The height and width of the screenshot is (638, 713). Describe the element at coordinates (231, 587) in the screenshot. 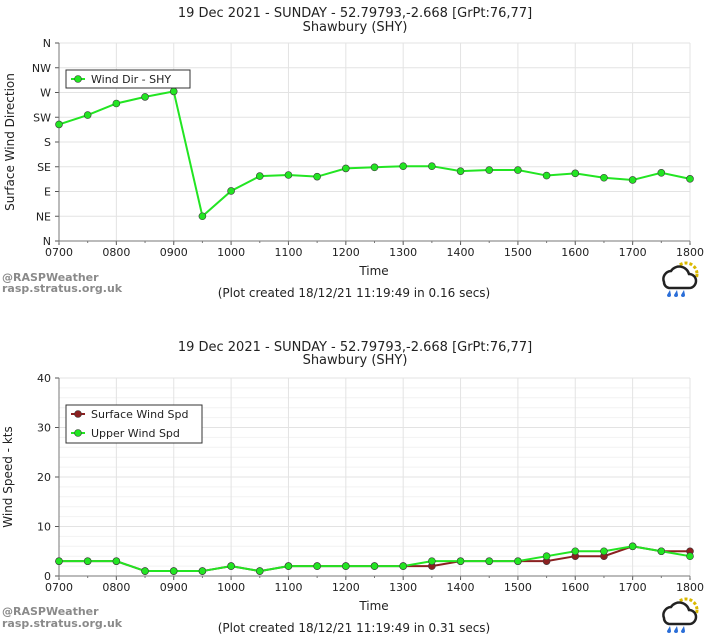

I see `chart2-x-tick-label: 1000` at that location.